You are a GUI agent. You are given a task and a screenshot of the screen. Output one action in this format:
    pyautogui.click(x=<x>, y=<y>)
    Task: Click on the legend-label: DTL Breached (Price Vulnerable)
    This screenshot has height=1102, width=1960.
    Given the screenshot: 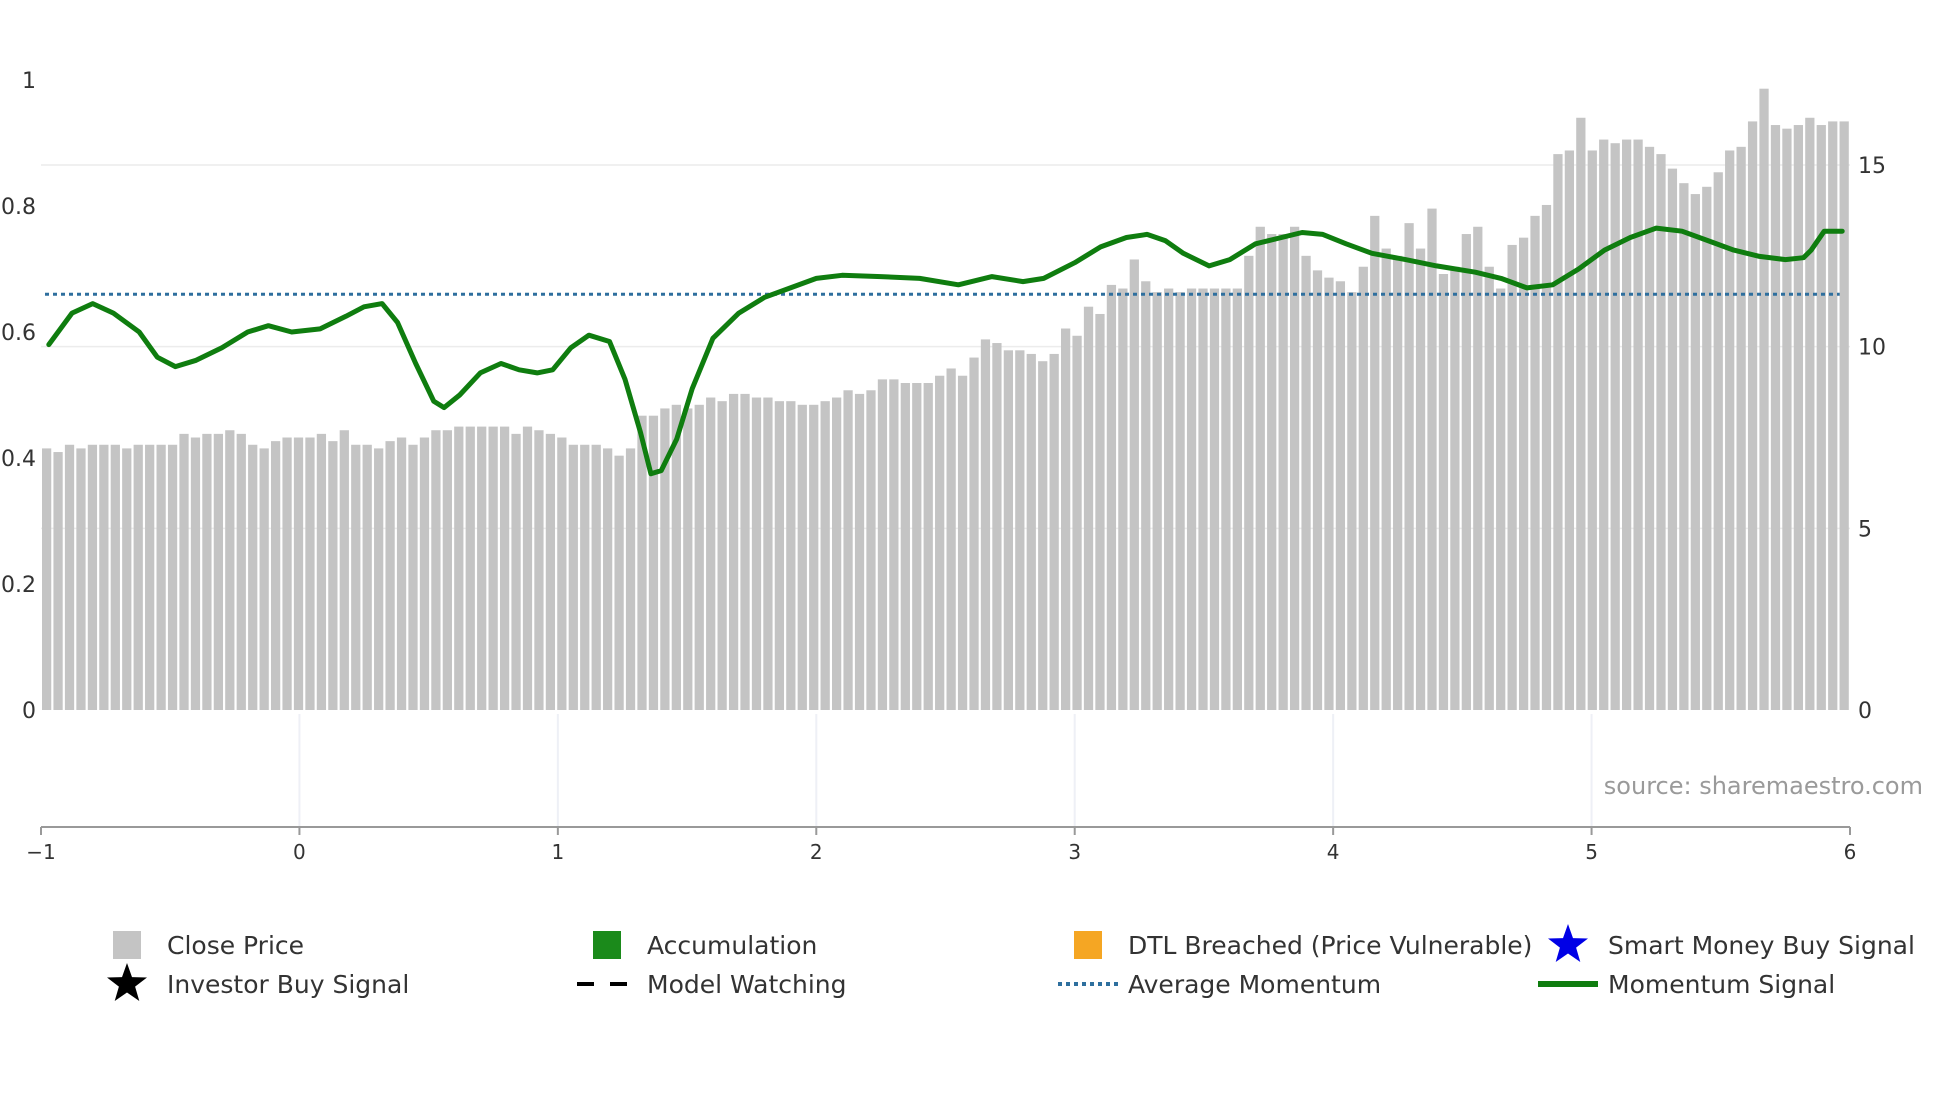 What is the action you would take?
    pyautogui.click(x=1330, y=945)
    